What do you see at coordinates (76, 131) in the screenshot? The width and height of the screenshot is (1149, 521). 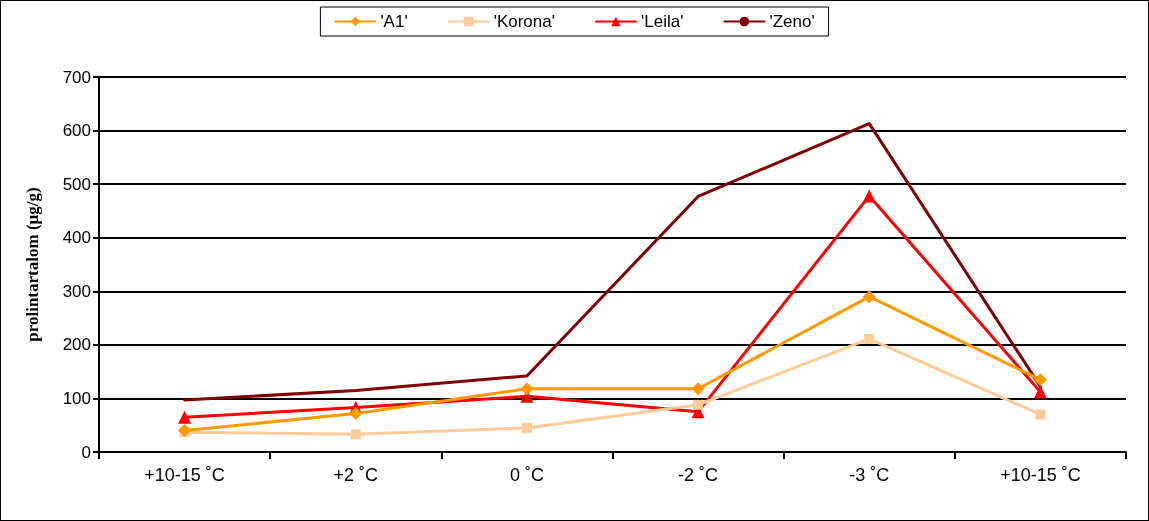 I see `y-tick-label: 600` at bounding box center [76, 131].